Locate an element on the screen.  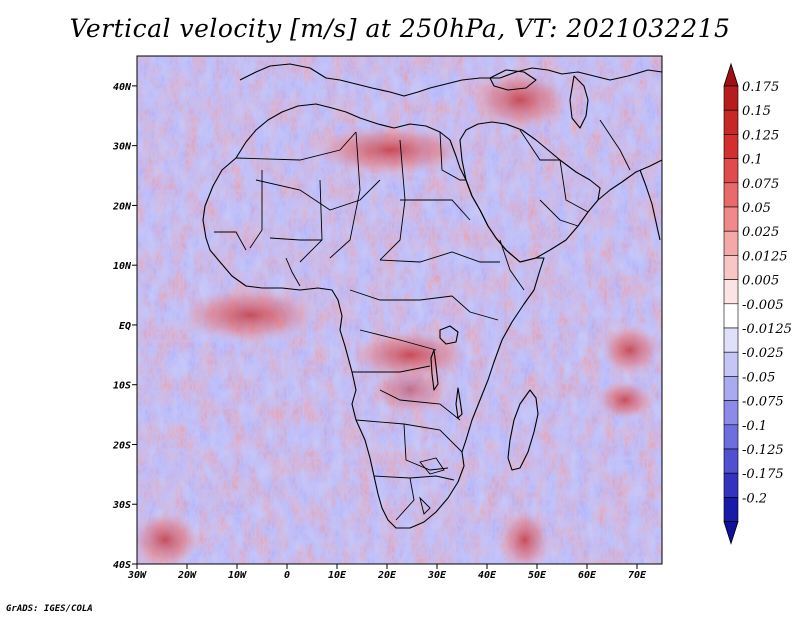
colorbar-lower-arrow is located at coordinates (731, 533).